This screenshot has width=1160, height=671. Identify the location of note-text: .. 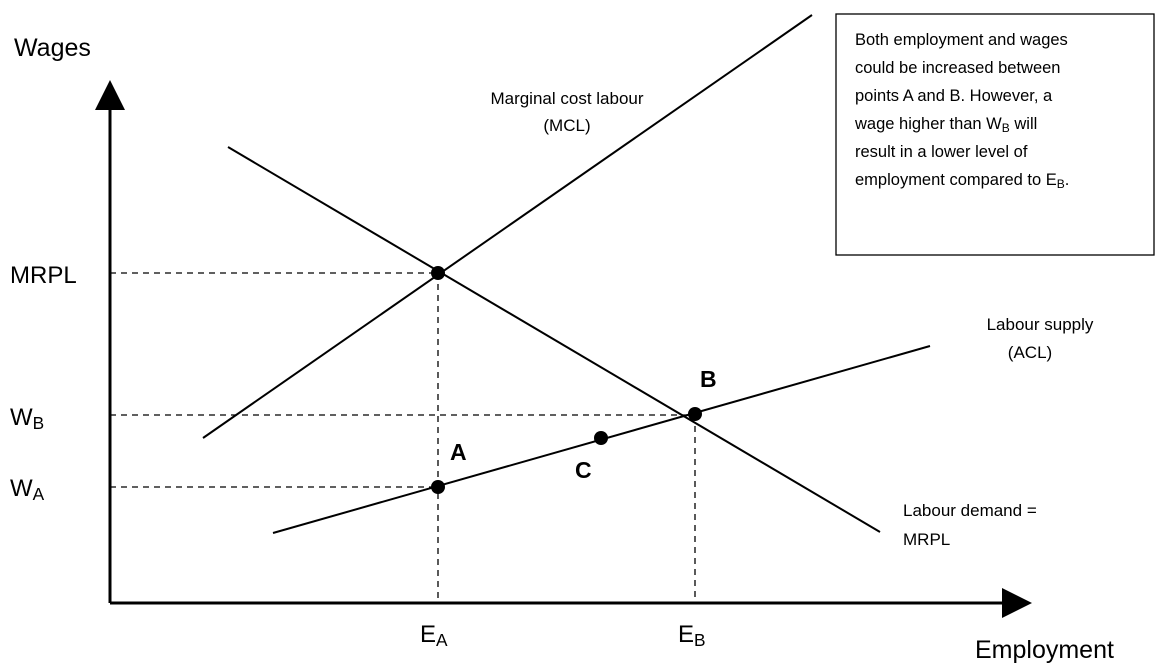
(1067, 180).